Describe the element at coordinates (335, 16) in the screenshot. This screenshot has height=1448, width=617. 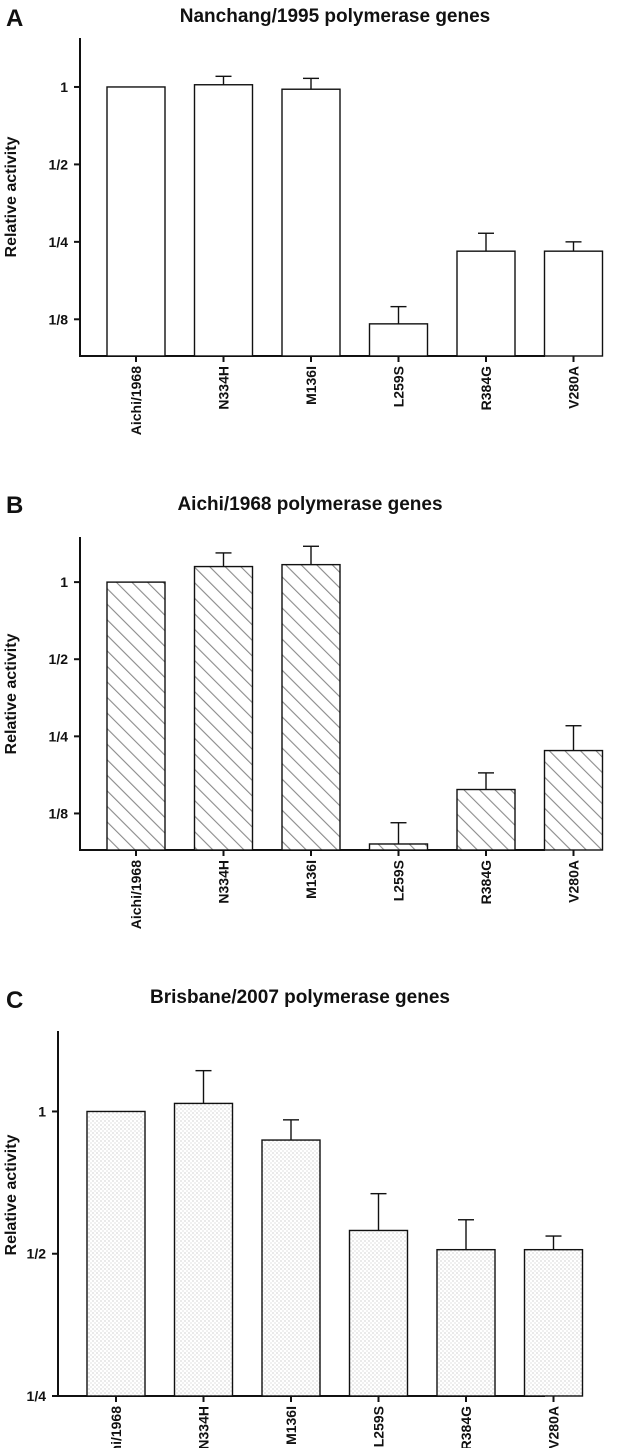
I see `panel-a-title: Nanchang/1995 polymerase genes` at that location.